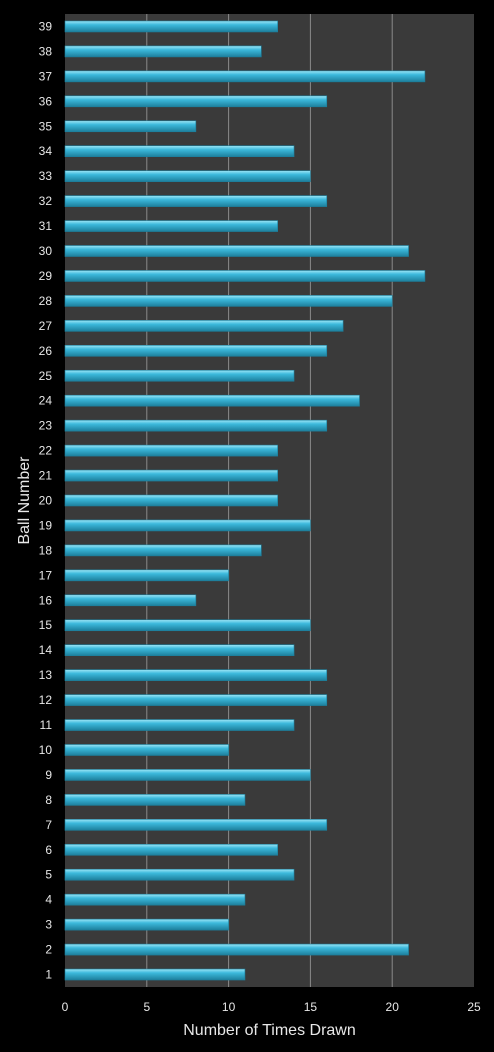  What do you see at coordinates (46, 101) in the screenshot?
I see `y-tick-label: 36` at bounding box center [46, 101].